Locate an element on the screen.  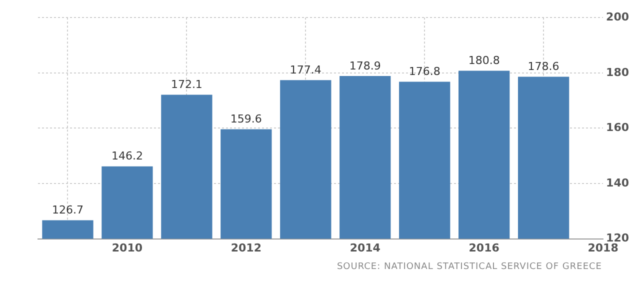
x-tick-label: 2014 is located at coordinates (365, 247).